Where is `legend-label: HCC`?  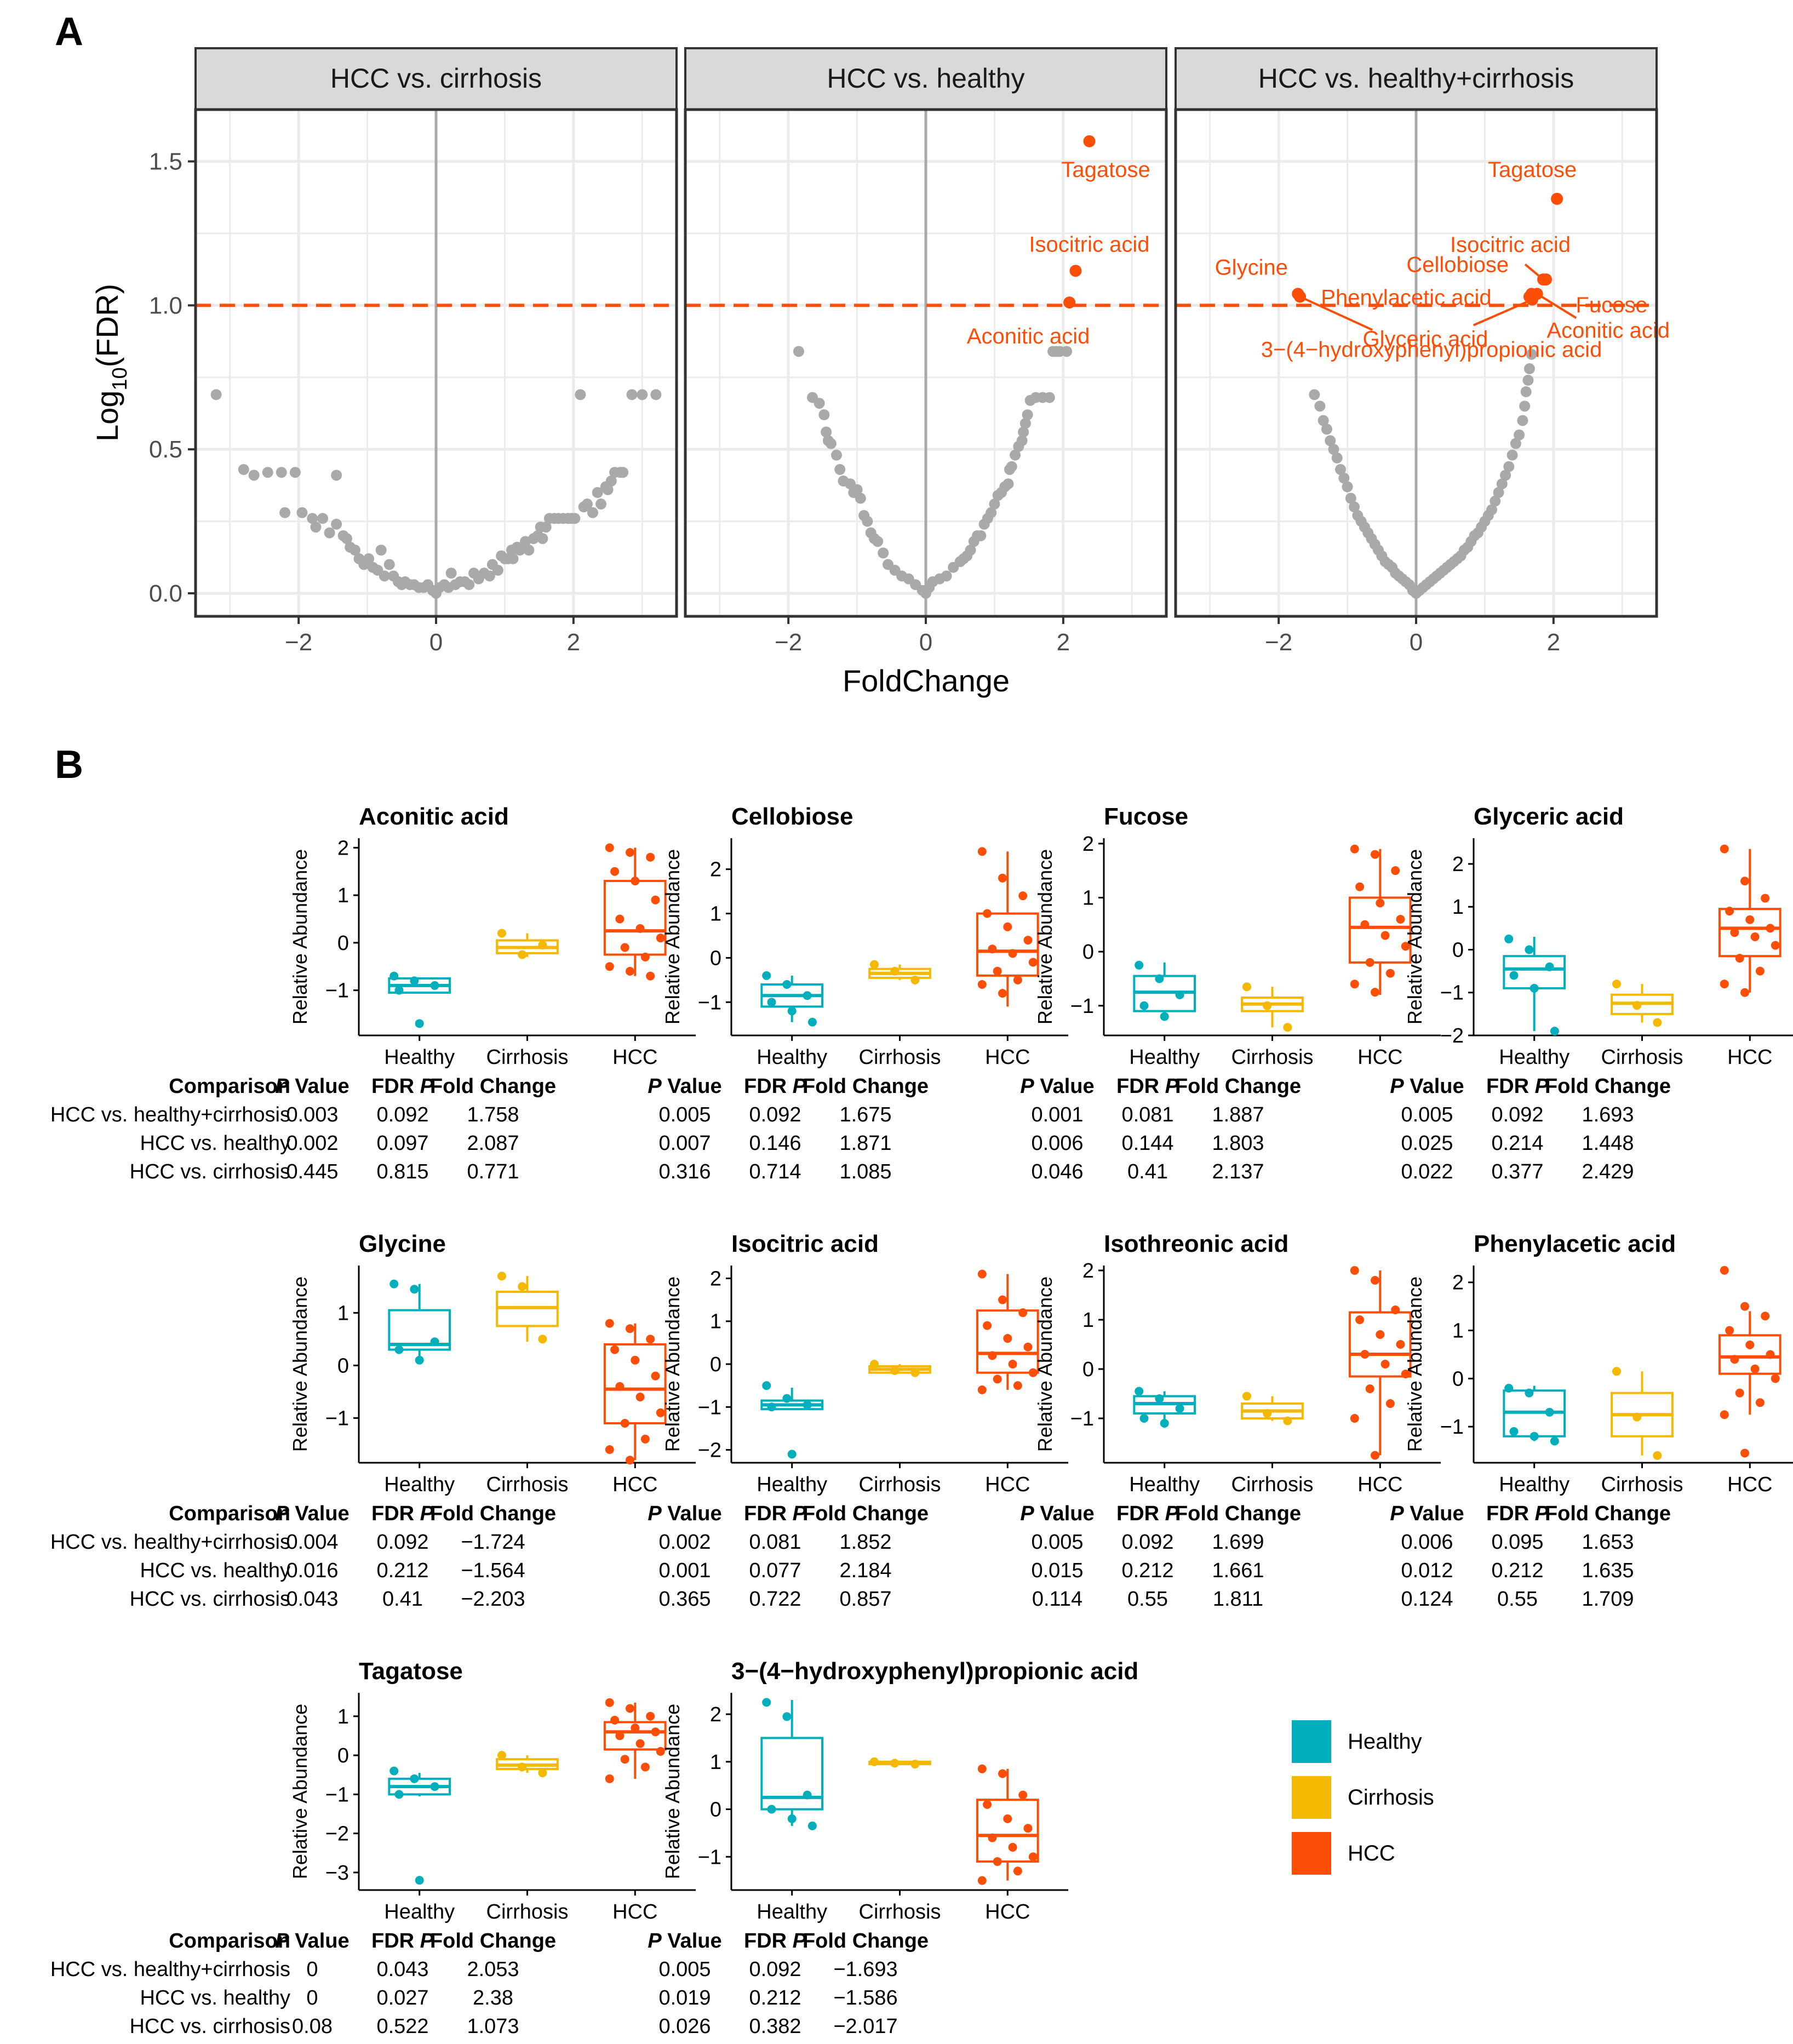
legend-label: HCC is located at coordinates (1371, 1853).